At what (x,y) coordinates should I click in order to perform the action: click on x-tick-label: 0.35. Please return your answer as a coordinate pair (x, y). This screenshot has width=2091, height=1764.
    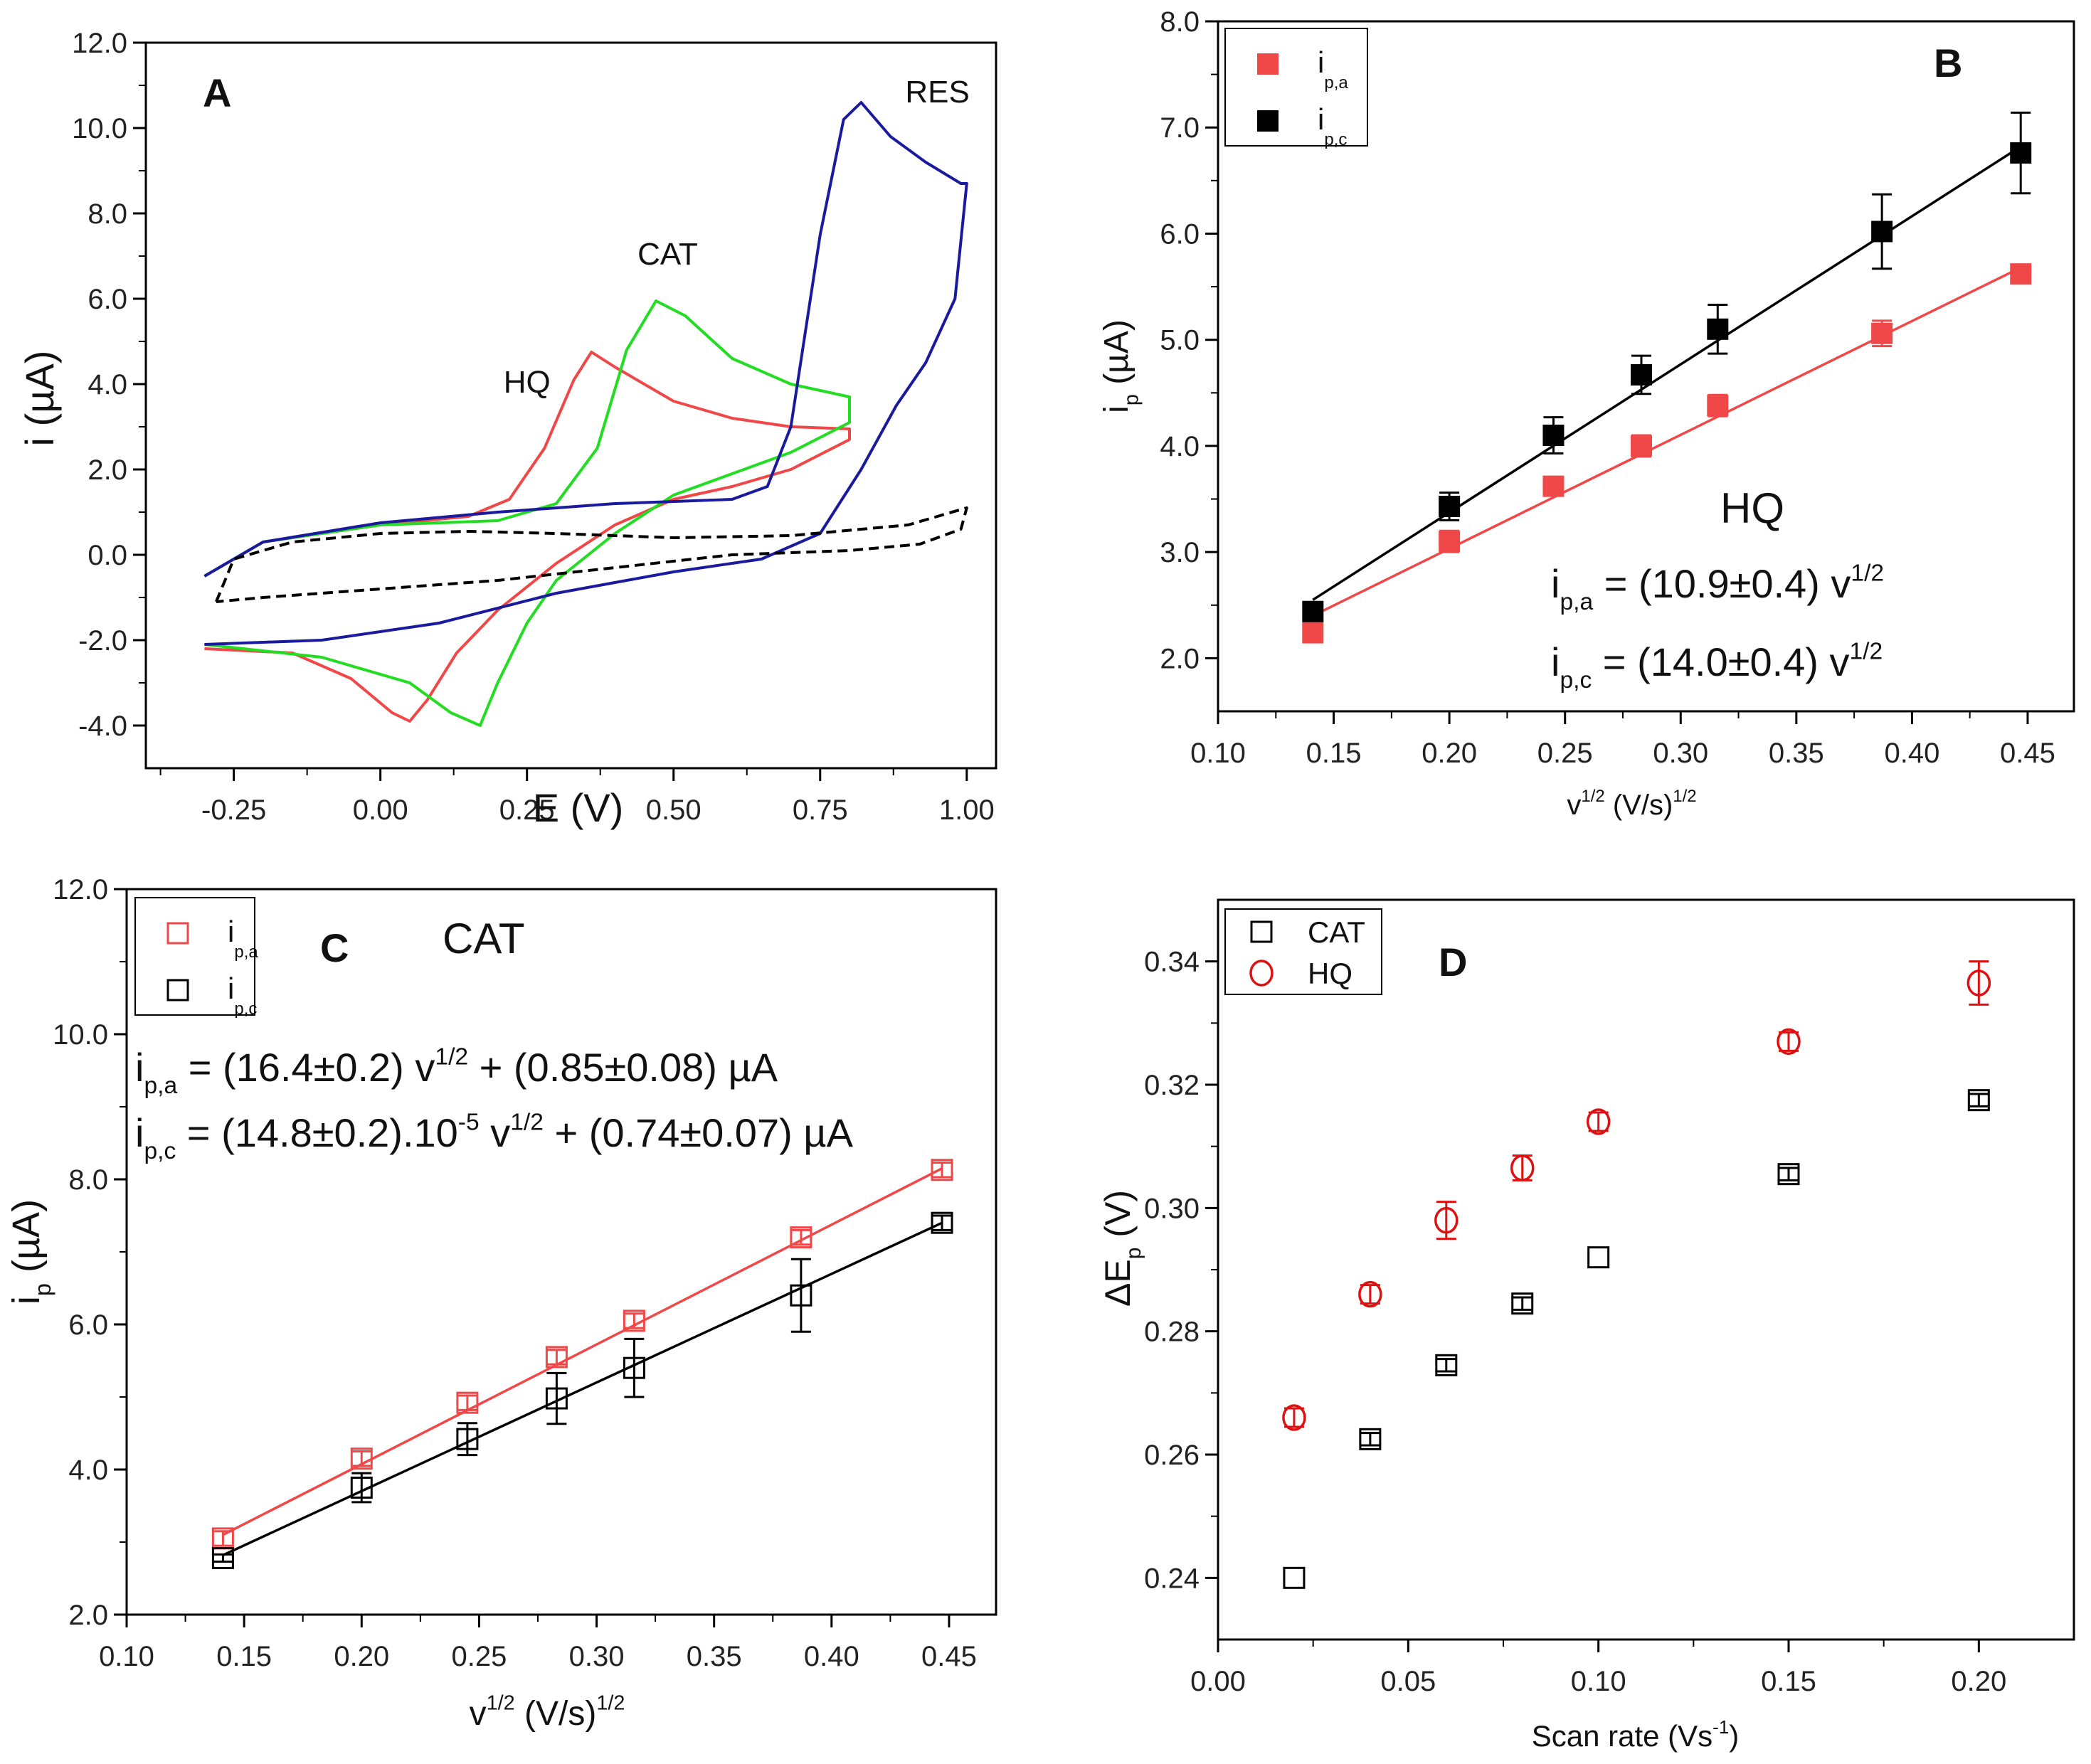
    Looking at the image, I should click on (1796, 754).